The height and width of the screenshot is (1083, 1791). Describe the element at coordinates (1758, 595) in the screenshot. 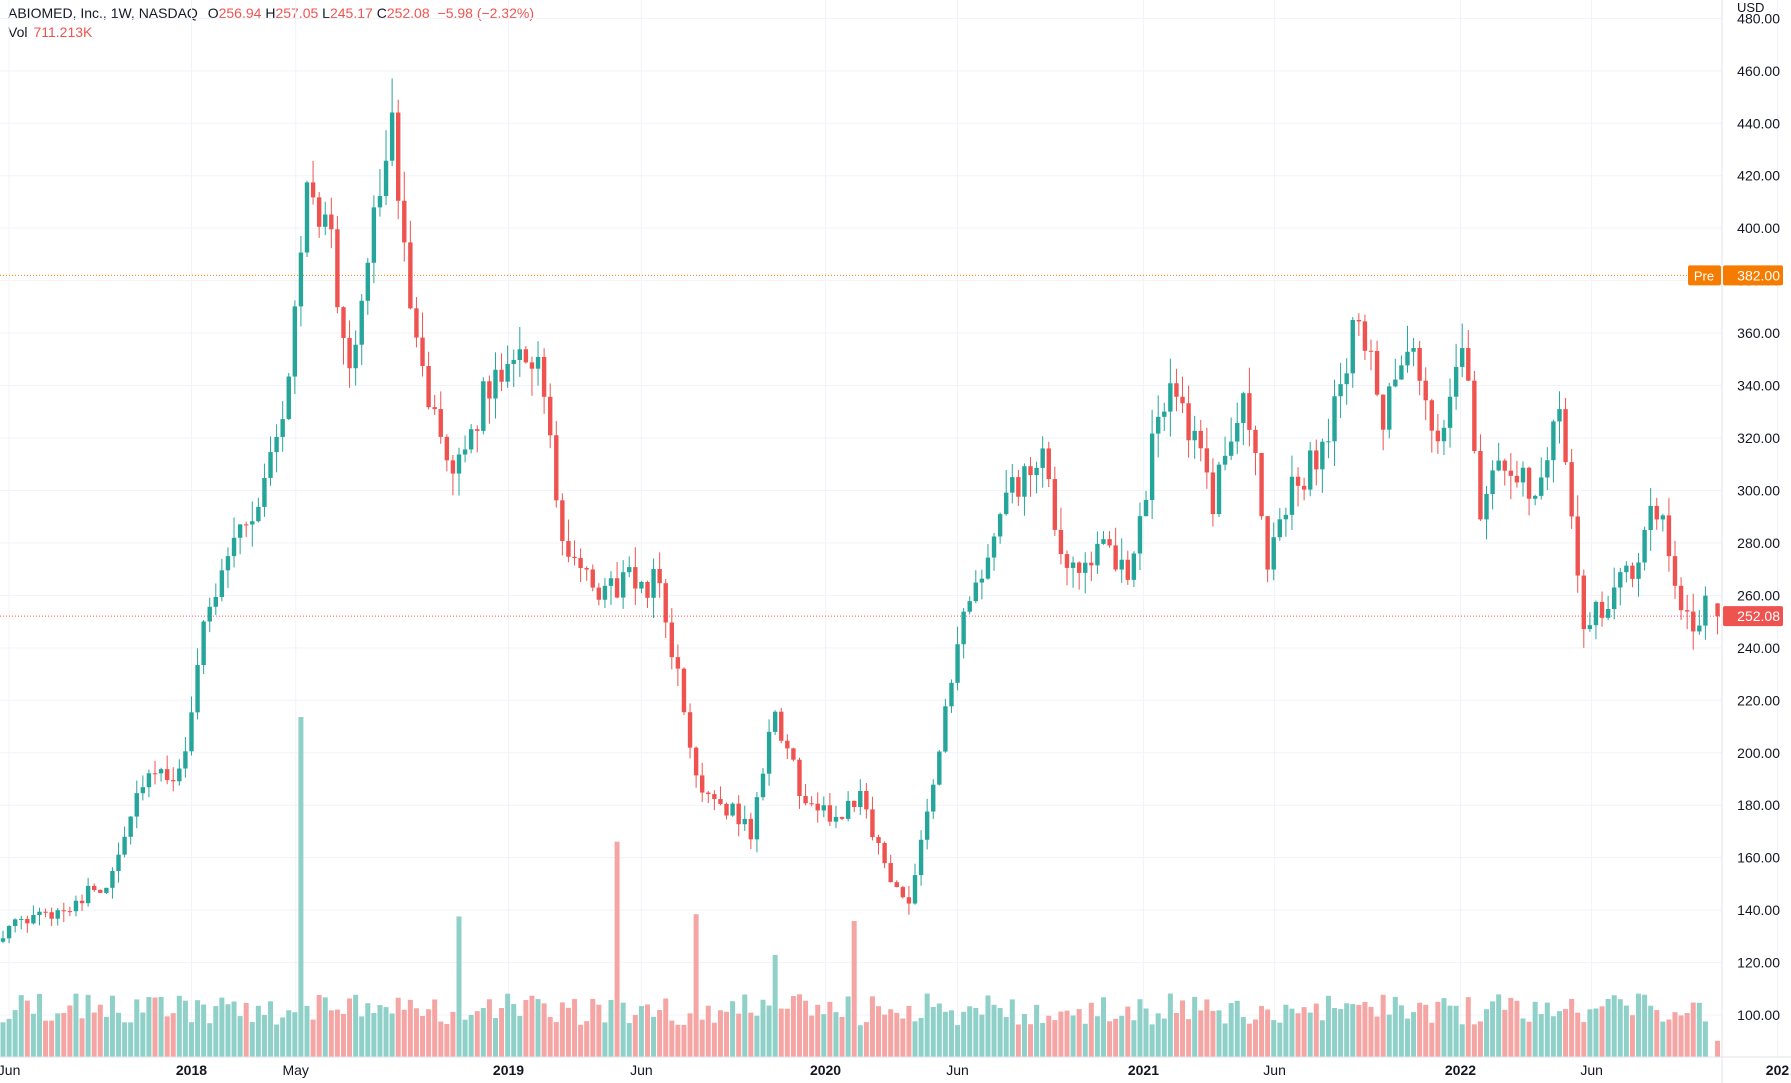

I see `price-tick-label: 260.00` at that location.